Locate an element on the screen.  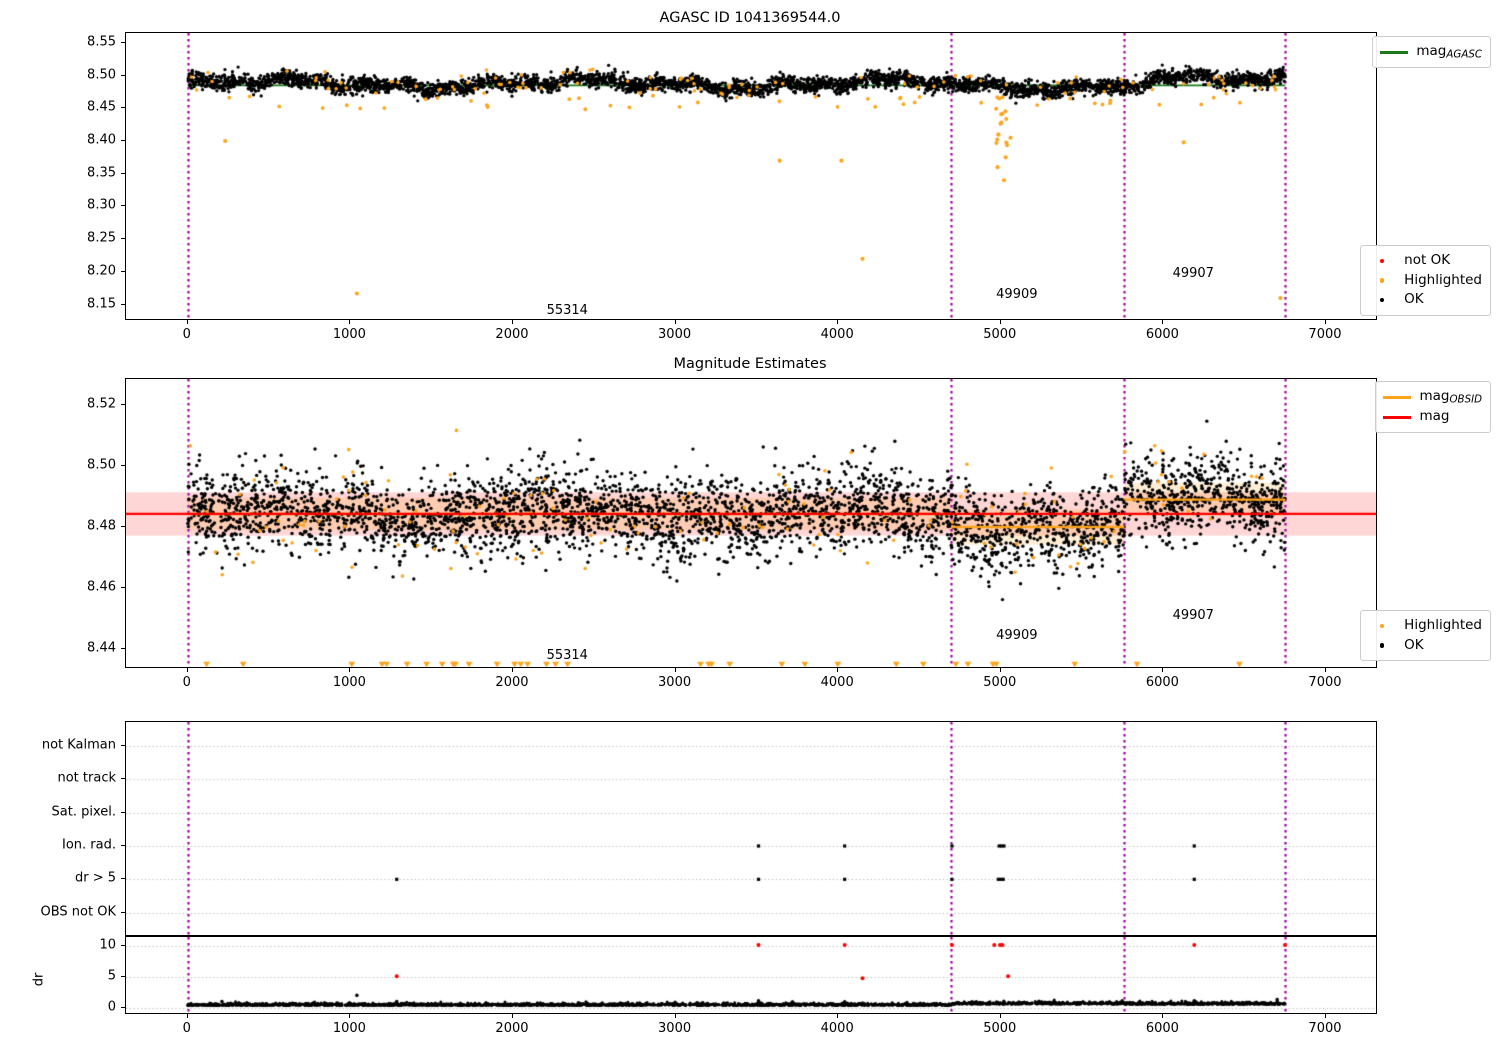
panel2-legend-bottom-dot-swatch-icon is located at coordinates (1382, 645).